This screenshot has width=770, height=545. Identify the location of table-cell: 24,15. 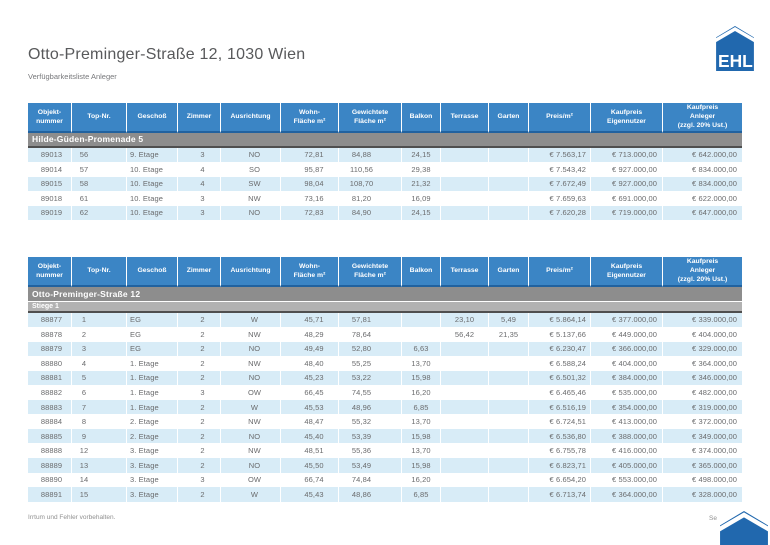
(421, 213).